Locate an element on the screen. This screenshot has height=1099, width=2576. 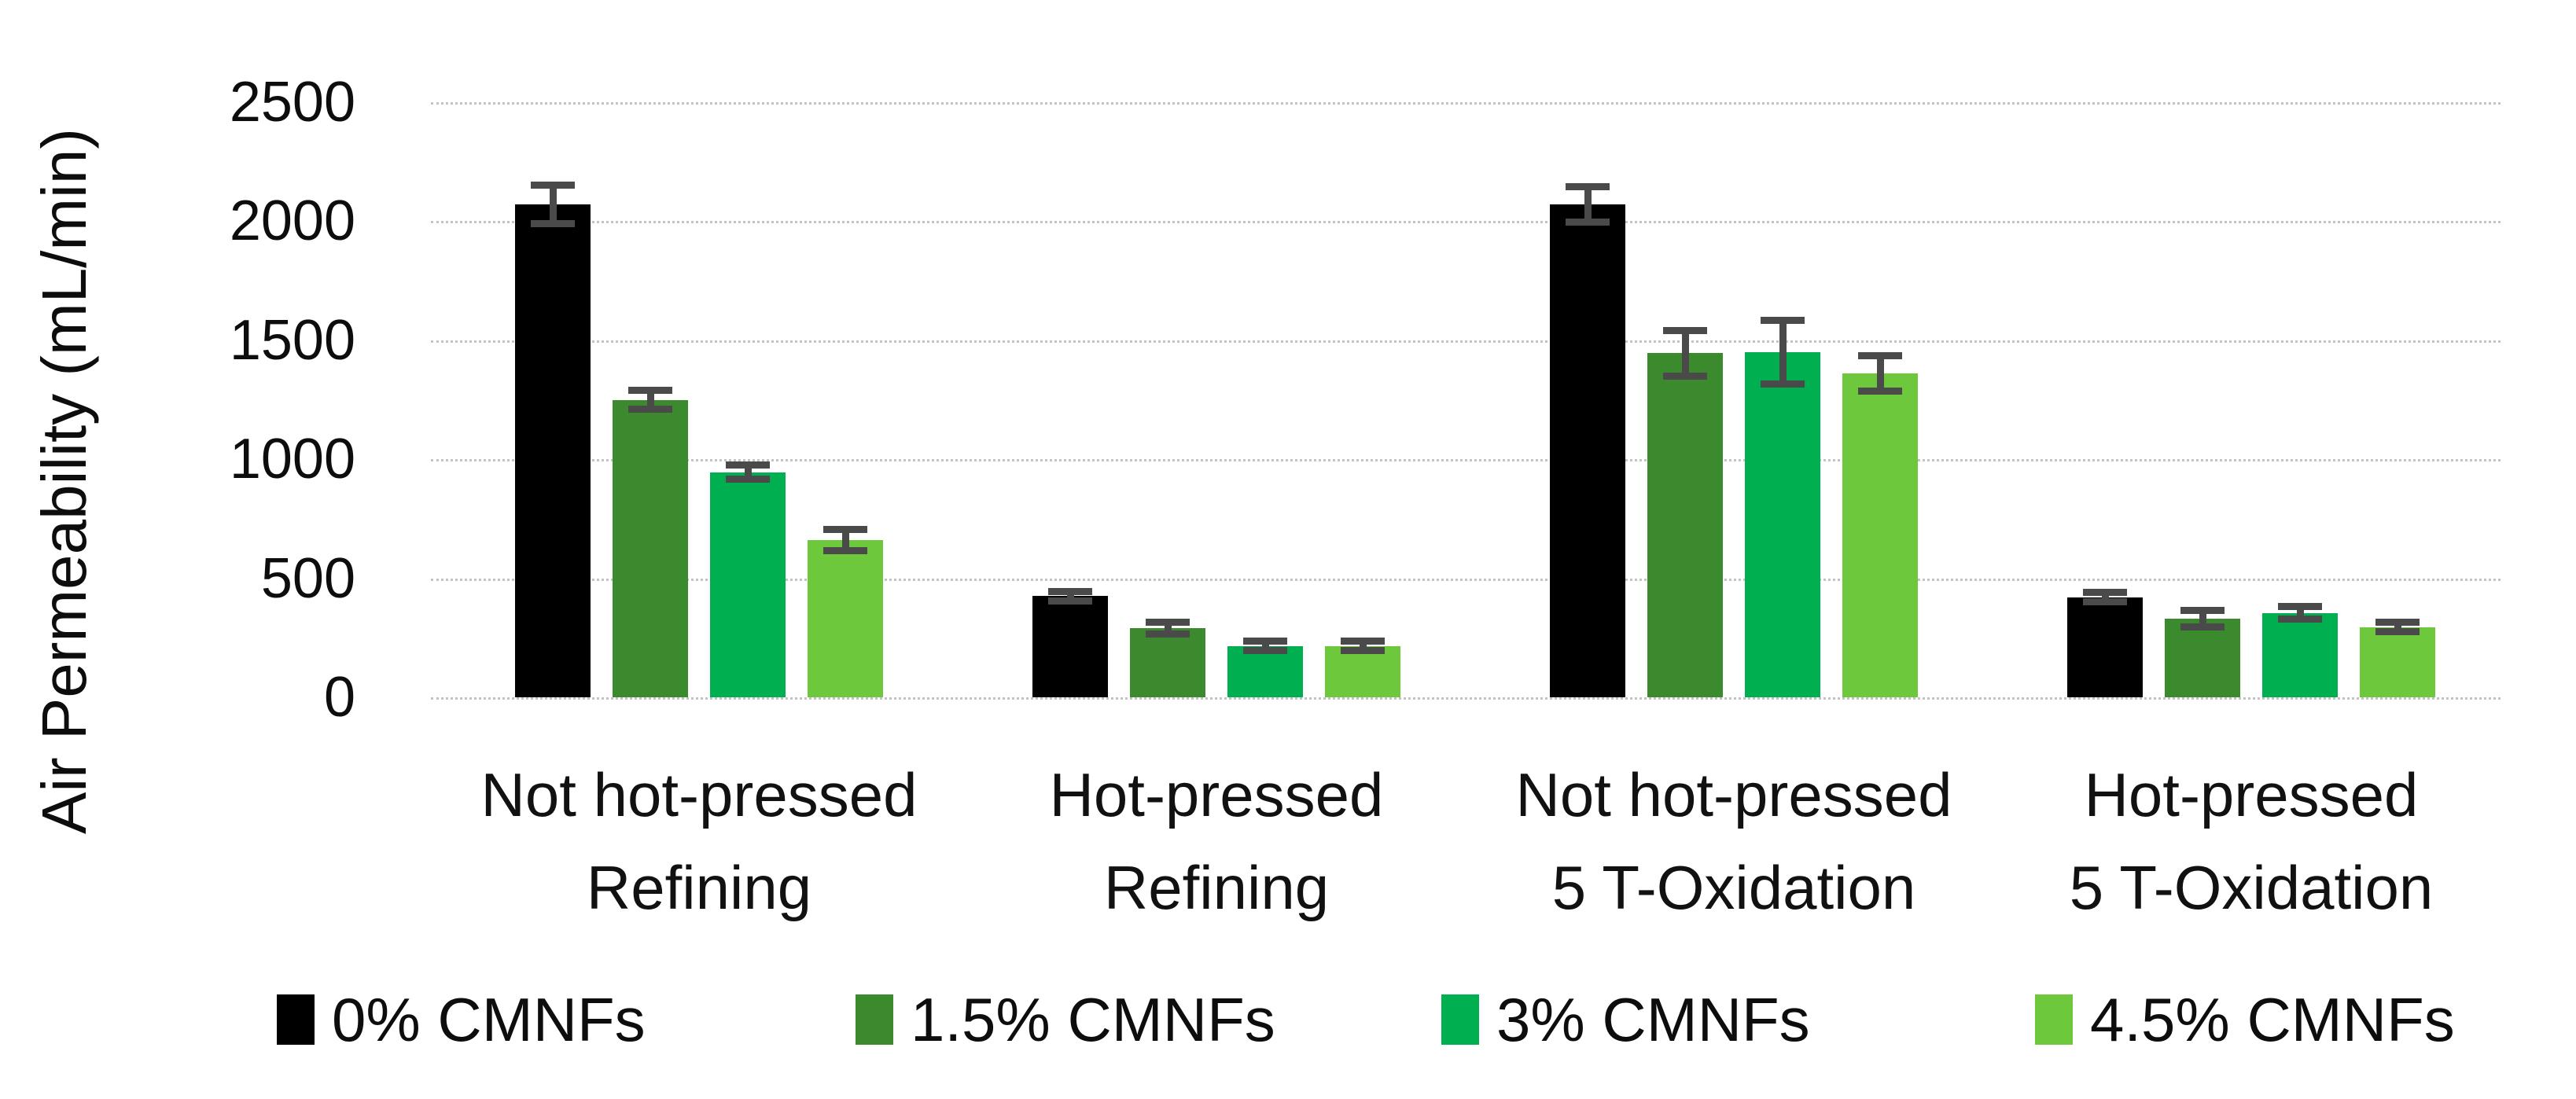
x-category-label: Hot-pressed Refining is located at coordinates (1217, 841).